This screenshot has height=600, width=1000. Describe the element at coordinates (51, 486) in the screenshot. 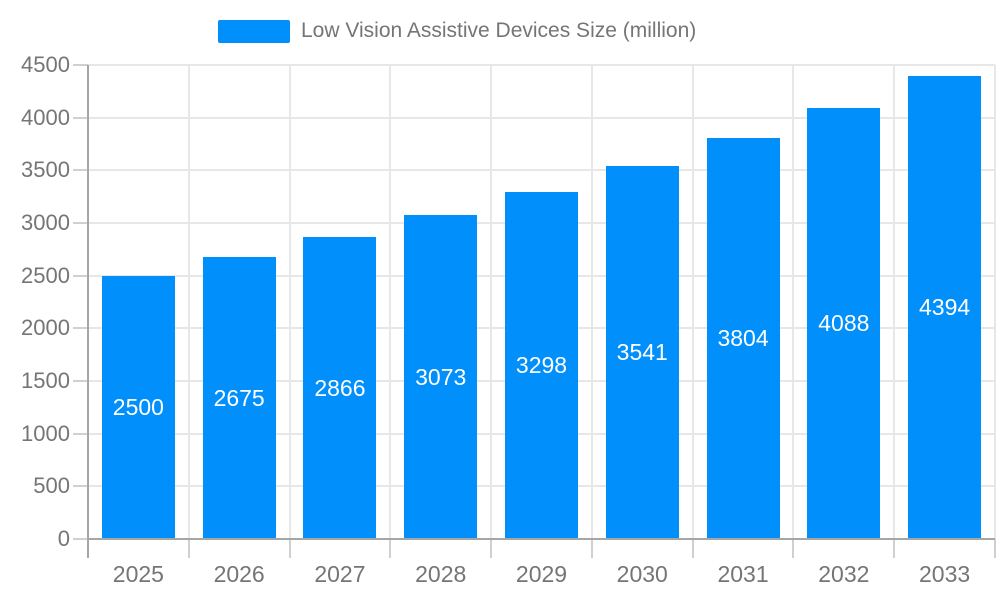

I see `y-axis-tick-label: 500` at that location.